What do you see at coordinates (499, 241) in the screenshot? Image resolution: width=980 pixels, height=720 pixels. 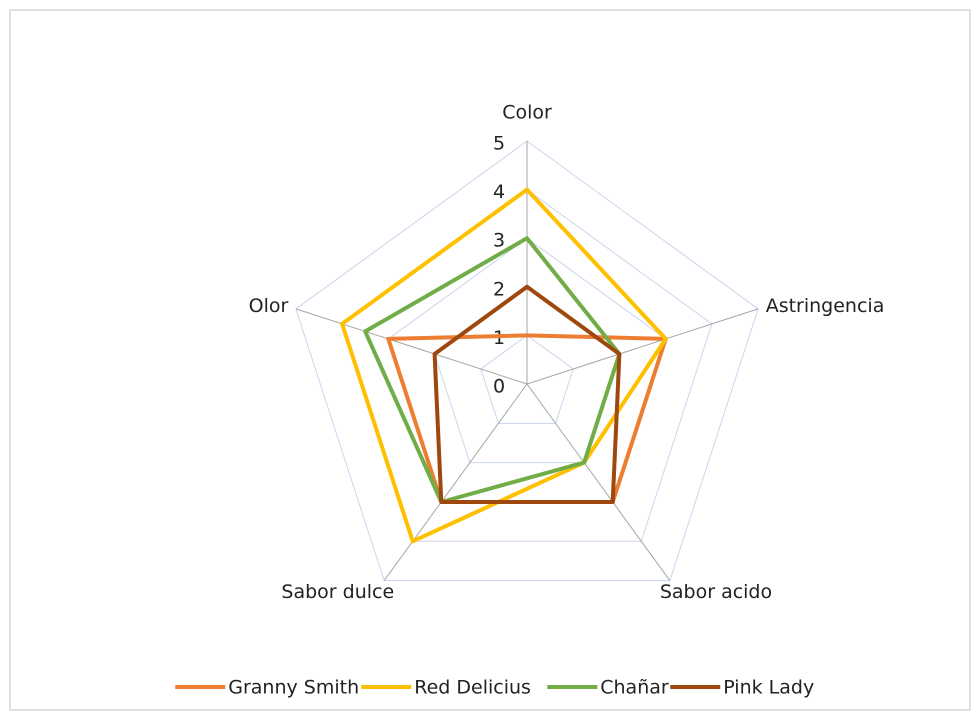 I see `r-tick-label: 3` at bounding box center [499, 241].